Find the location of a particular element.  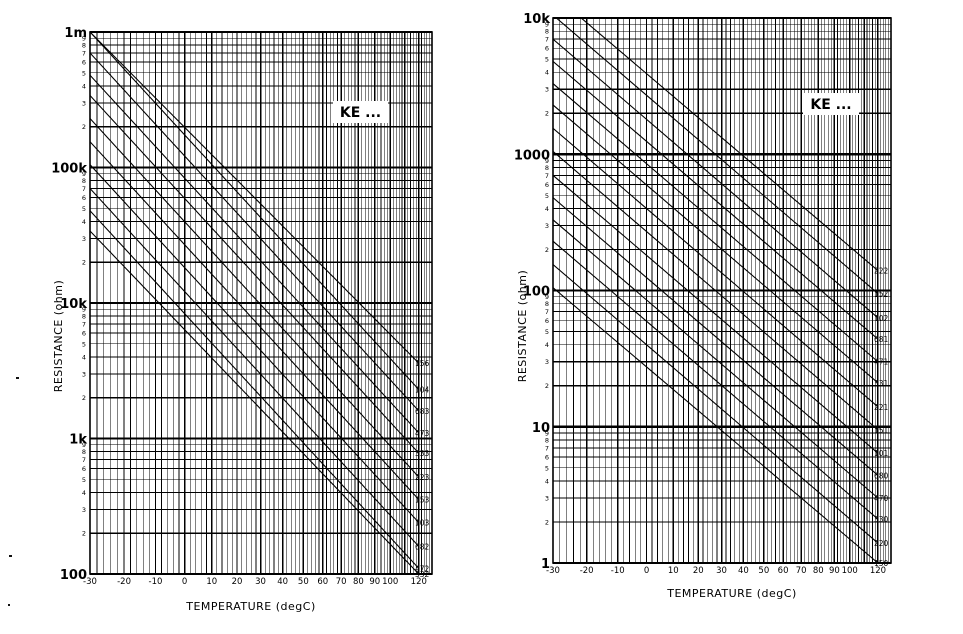

y-major-label: 10 is located at coordinates (541, 428).